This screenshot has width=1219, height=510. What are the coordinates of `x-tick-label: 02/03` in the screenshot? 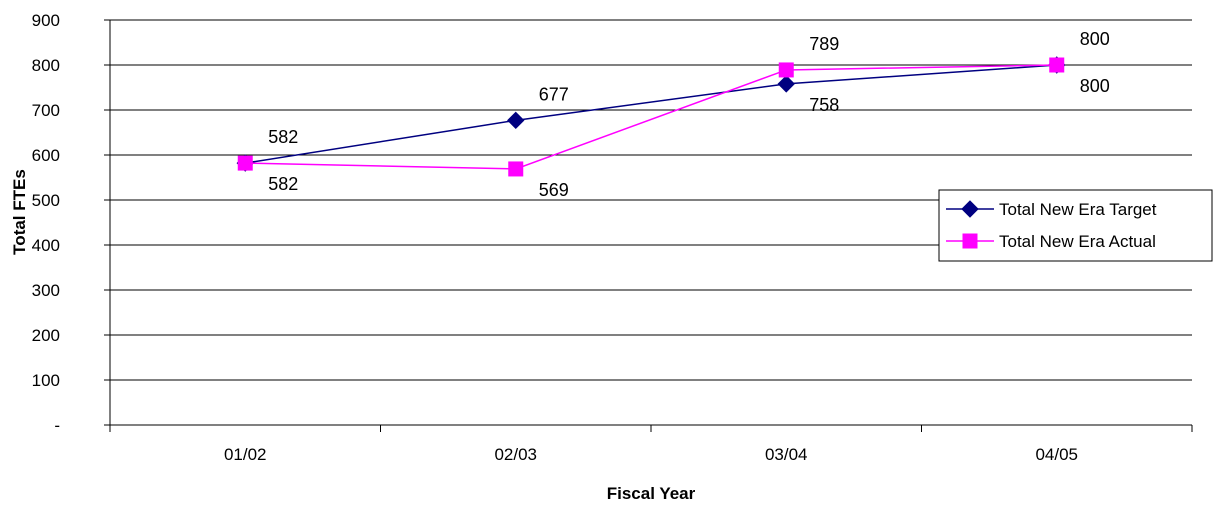 It's located at (515, 454).